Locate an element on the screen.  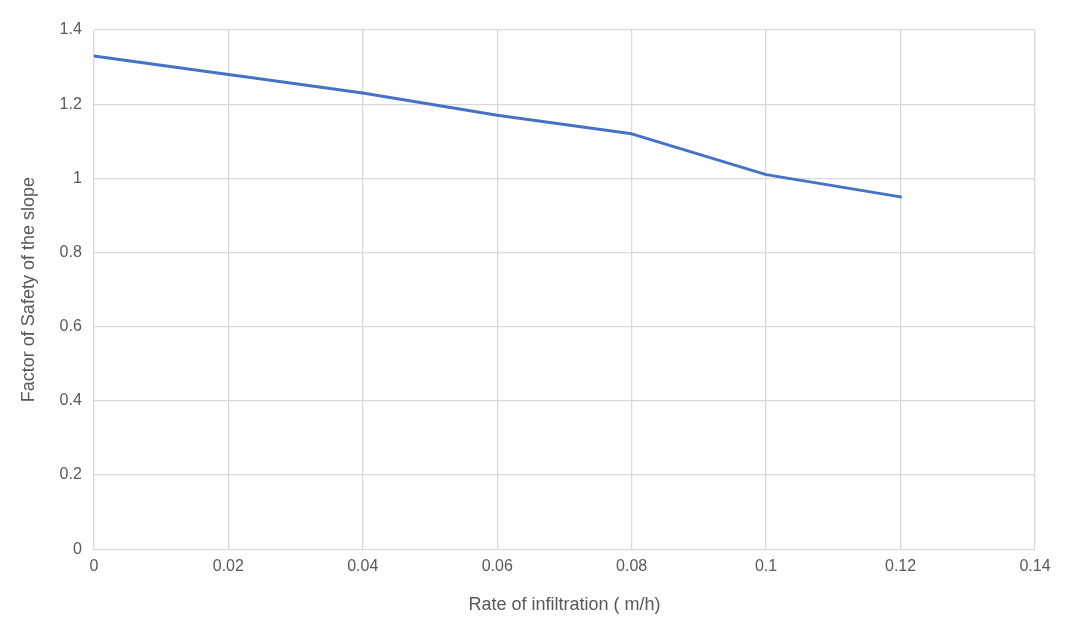
y-tick-label: 0 is located at coordinates (77, 548).